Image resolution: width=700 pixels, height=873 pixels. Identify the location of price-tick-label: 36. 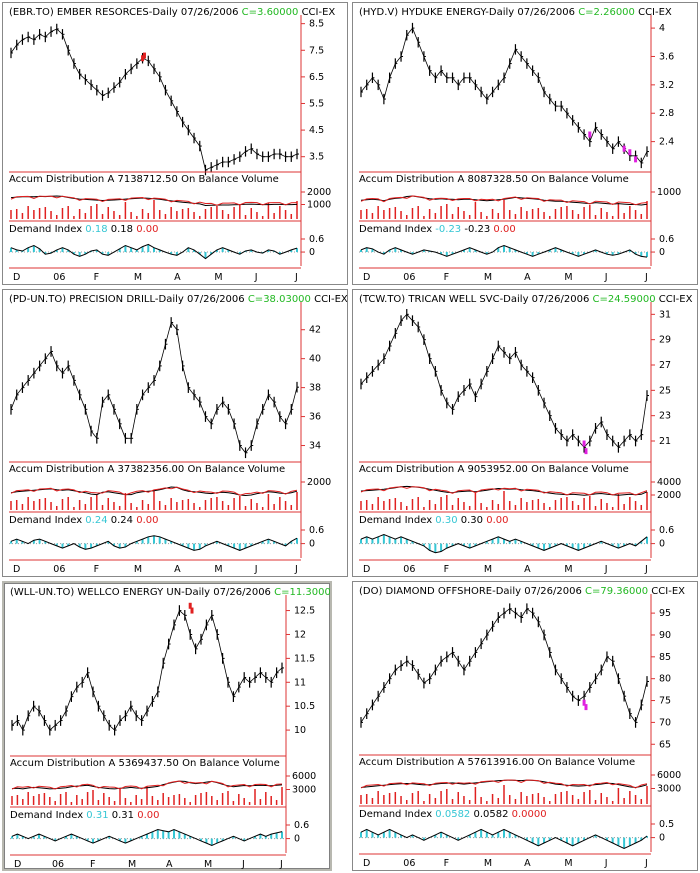
(315, 417).